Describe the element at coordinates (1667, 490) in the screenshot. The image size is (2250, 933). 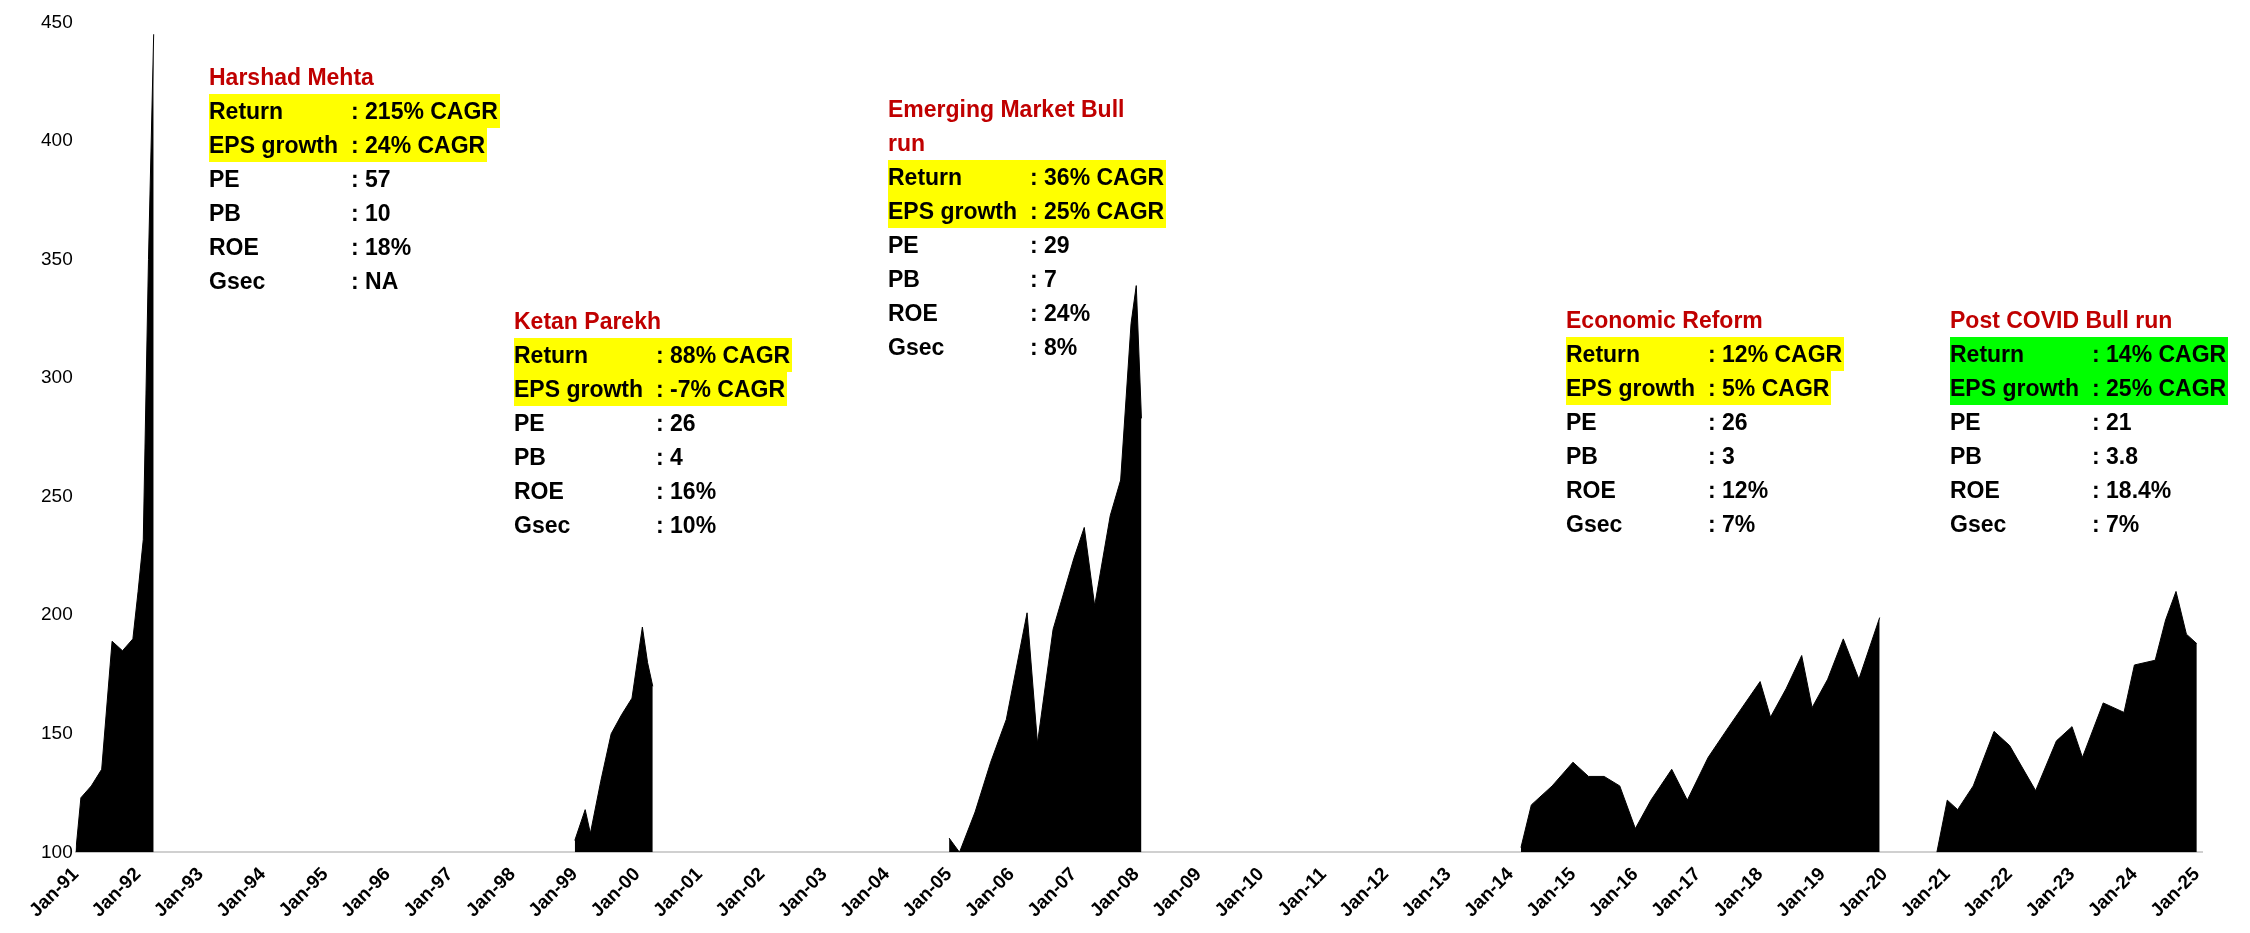
I see `text: ROE : 12%` at that location.